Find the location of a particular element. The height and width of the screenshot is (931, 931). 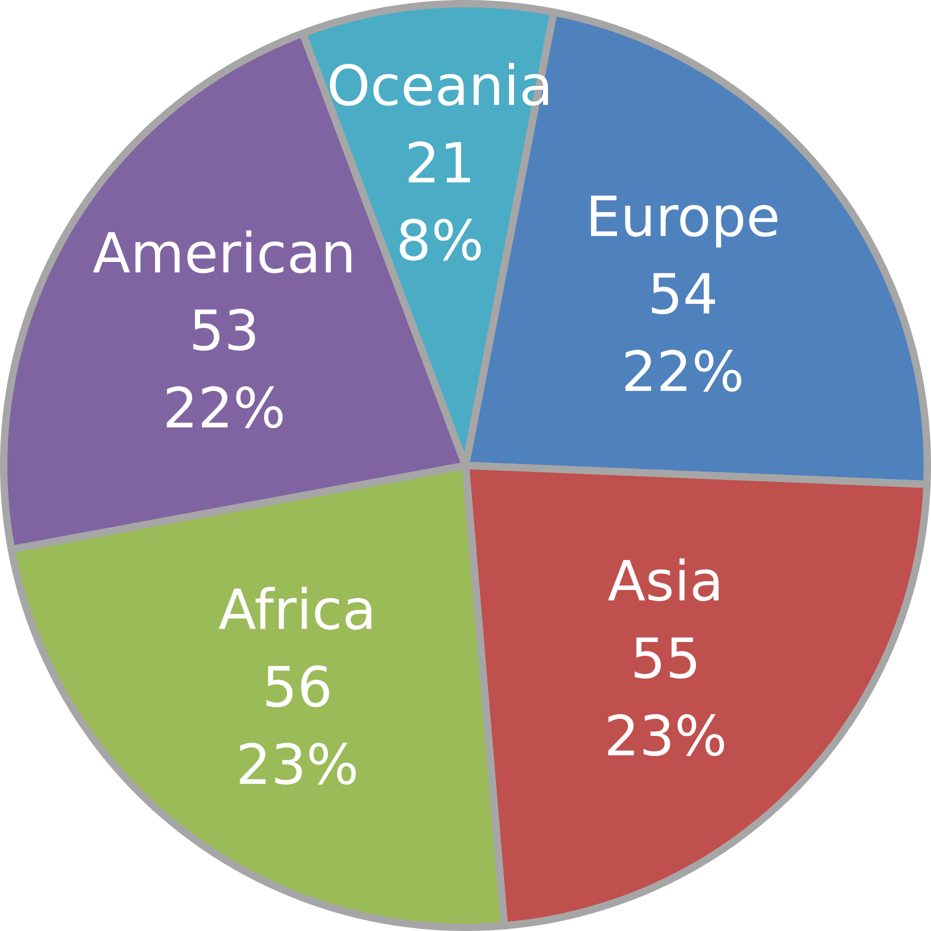

slice-label: Asia is located at coordinates (663, 580).